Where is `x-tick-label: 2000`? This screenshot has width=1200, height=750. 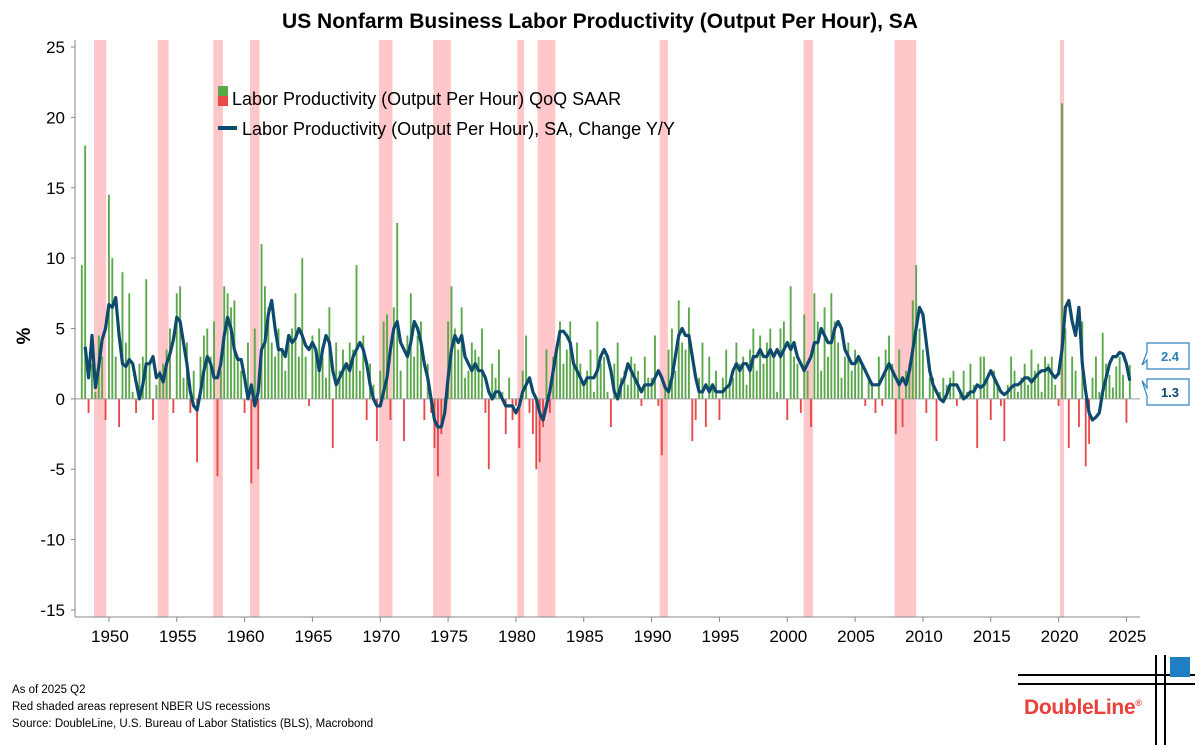 x-tick-label: 2000 is located at coordinates (788, 636).